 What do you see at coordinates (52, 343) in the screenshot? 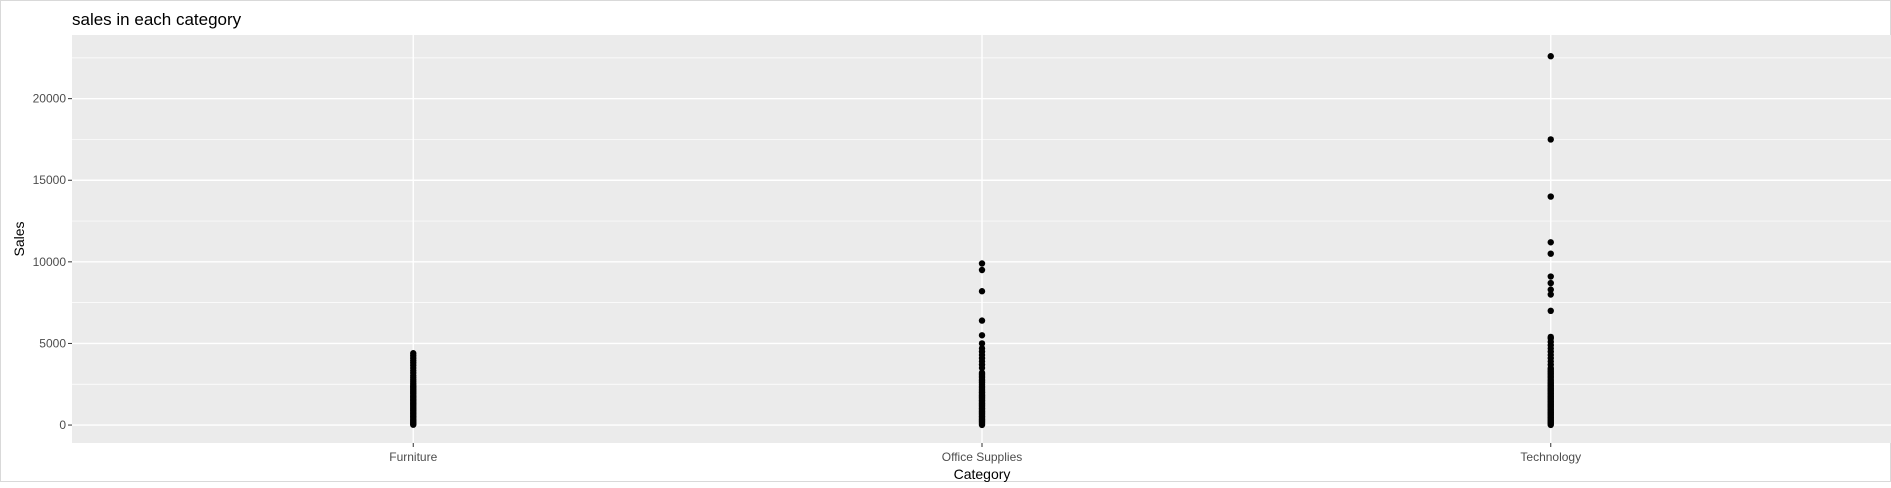
I see `y-tick-label: 5000` at bounding box center [52, 343].